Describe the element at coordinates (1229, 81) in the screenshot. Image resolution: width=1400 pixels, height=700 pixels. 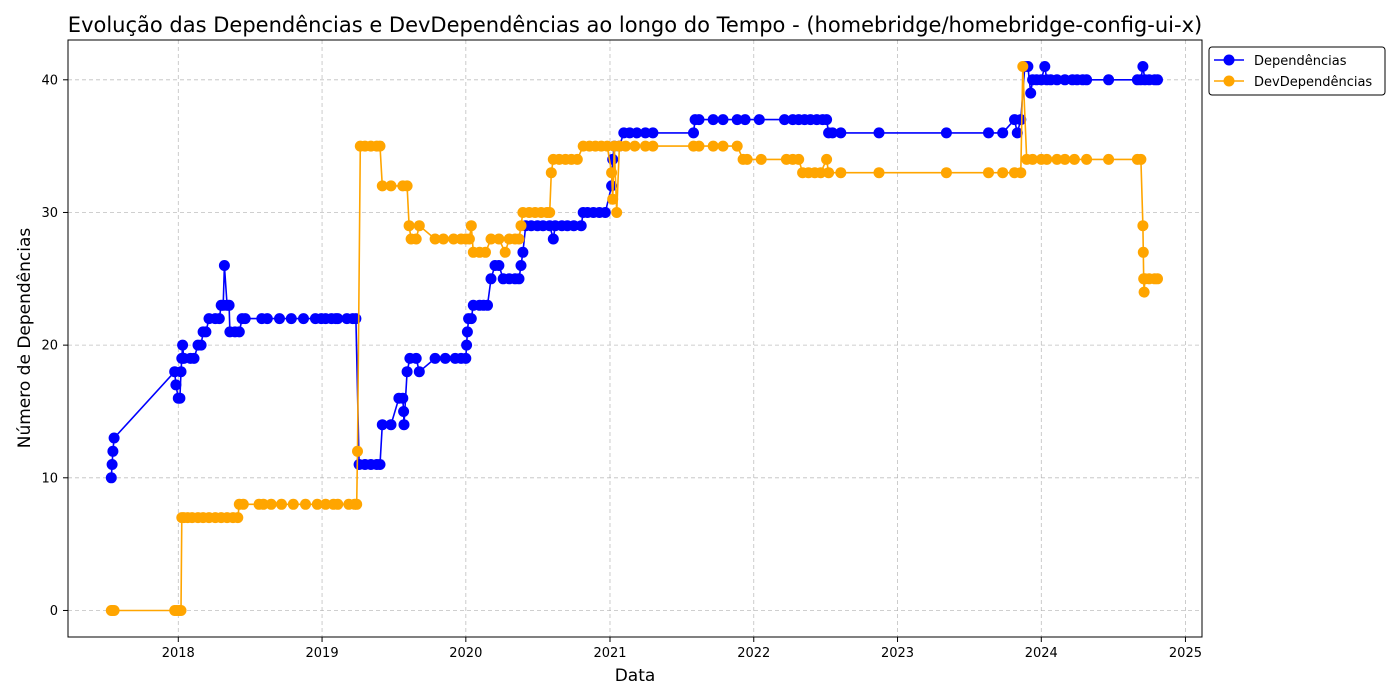
I see `legend-marker-devdependencias` at that location.